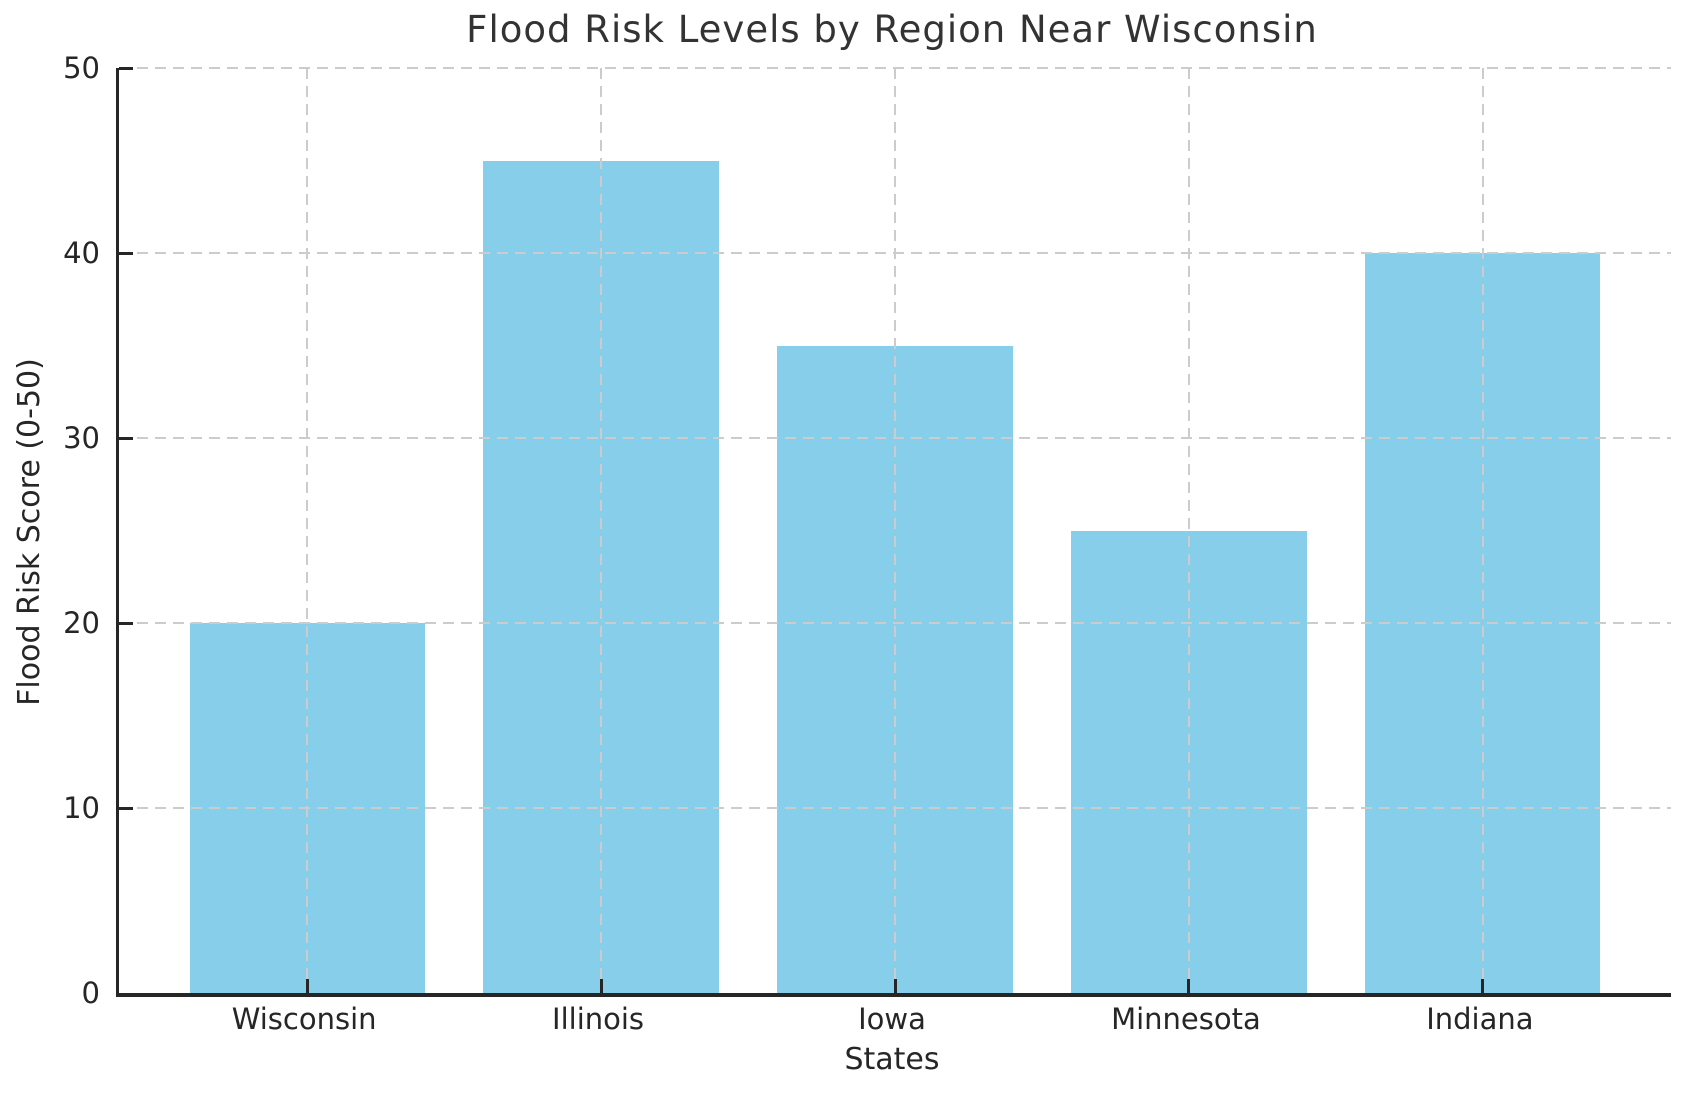 This screenshot has height=1101, width=1686. What do you see at coordinates (1480, 1019) in the screenshot?
I see `x-tick-label: Indiana` at bounding box center [1480, 1019].